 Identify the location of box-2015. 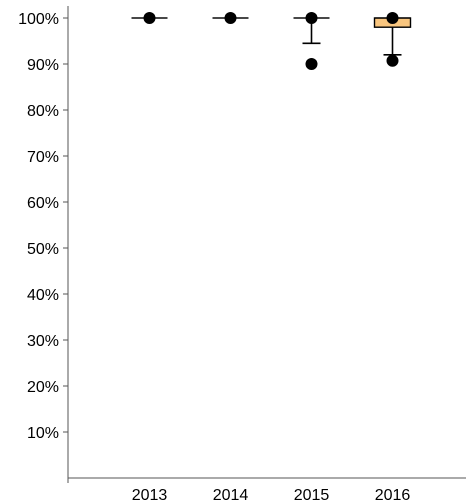
(311, 41).